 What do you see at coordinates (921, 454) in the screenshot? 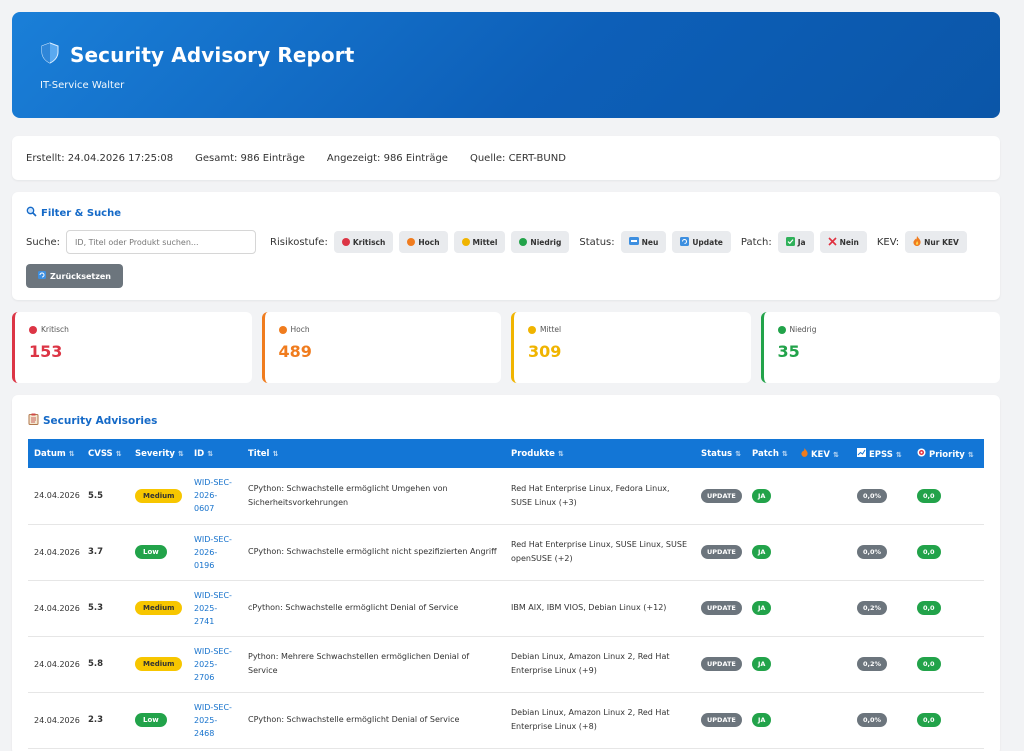
I see `target-icon` at bounding box center [921, 454].